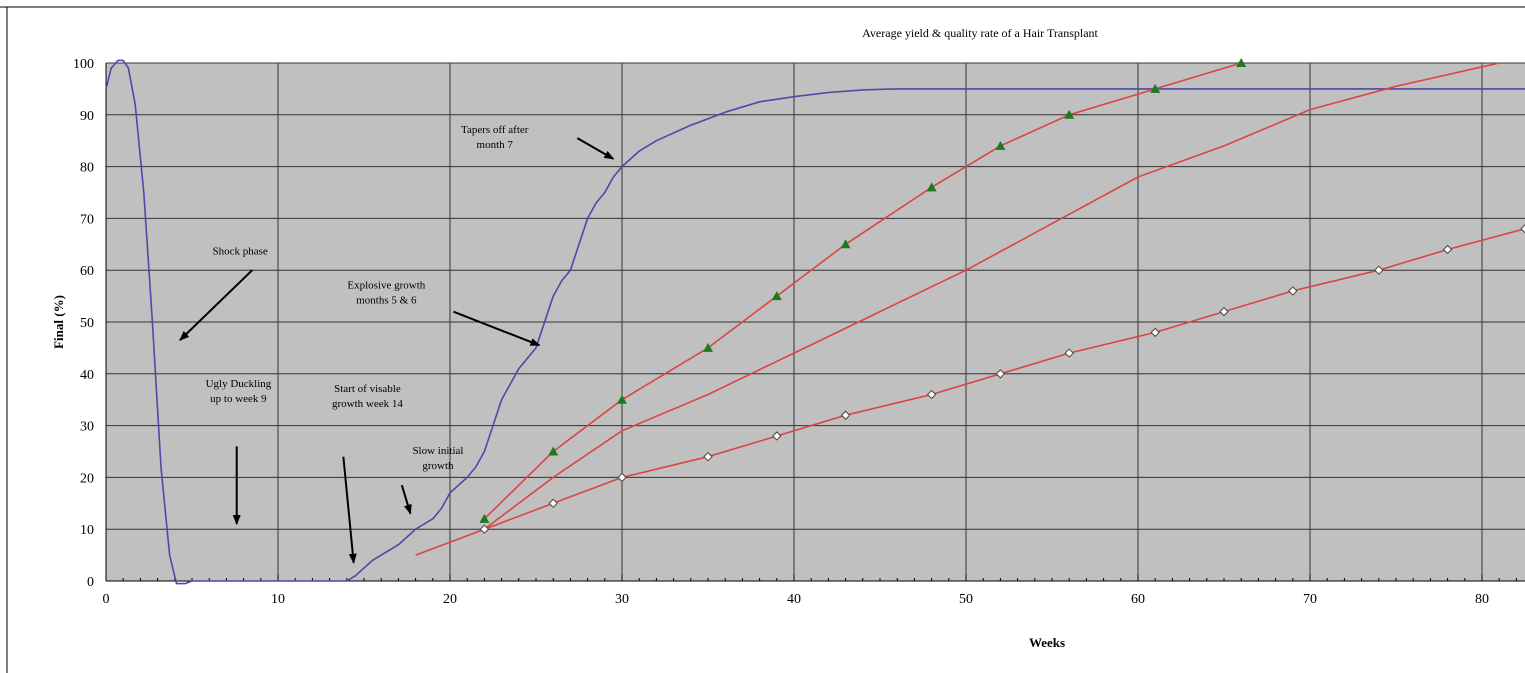  What do you see at coordinates (1310, 599) in the screenshot?
I see `x-tick-label: 70` at bounding box center [1310, 599].